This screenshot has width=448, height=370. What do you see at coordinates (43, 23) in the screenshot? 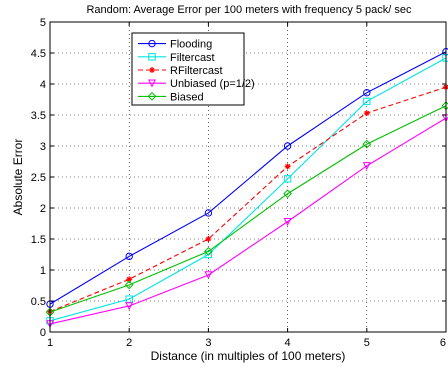
I see `y-tick-label: 5` at bounding box center [43, 23].